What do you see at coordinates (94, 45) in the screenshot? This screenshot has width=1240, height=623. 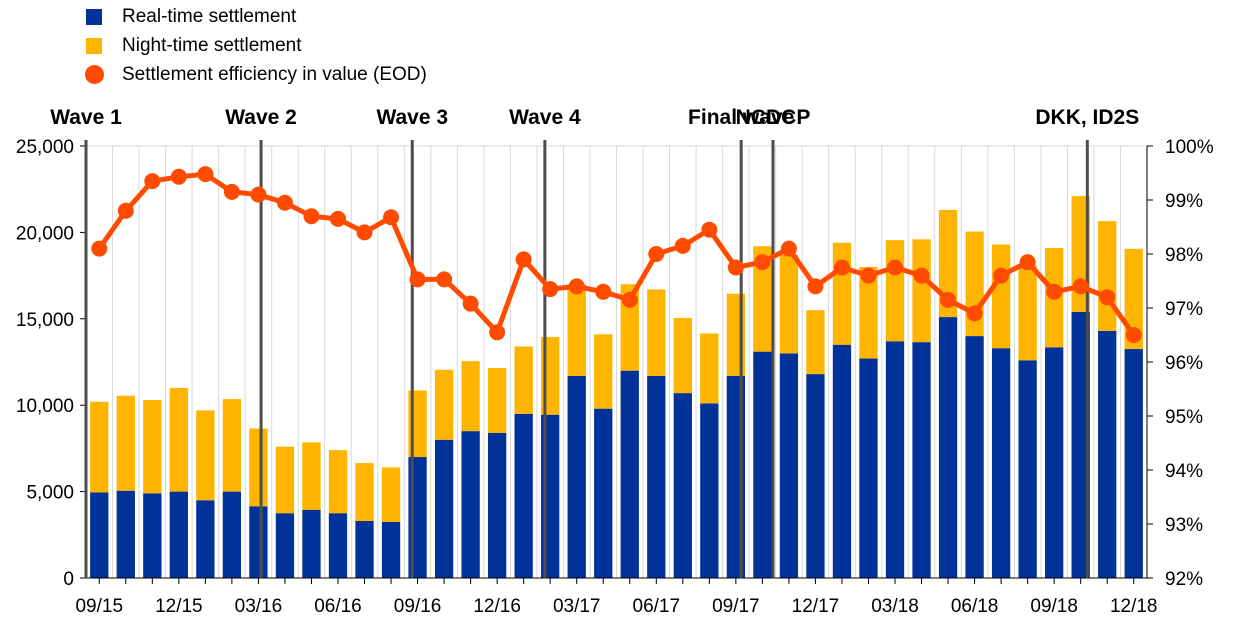 I see `legend-swatch-night-time` at bounding box center [94, 45].